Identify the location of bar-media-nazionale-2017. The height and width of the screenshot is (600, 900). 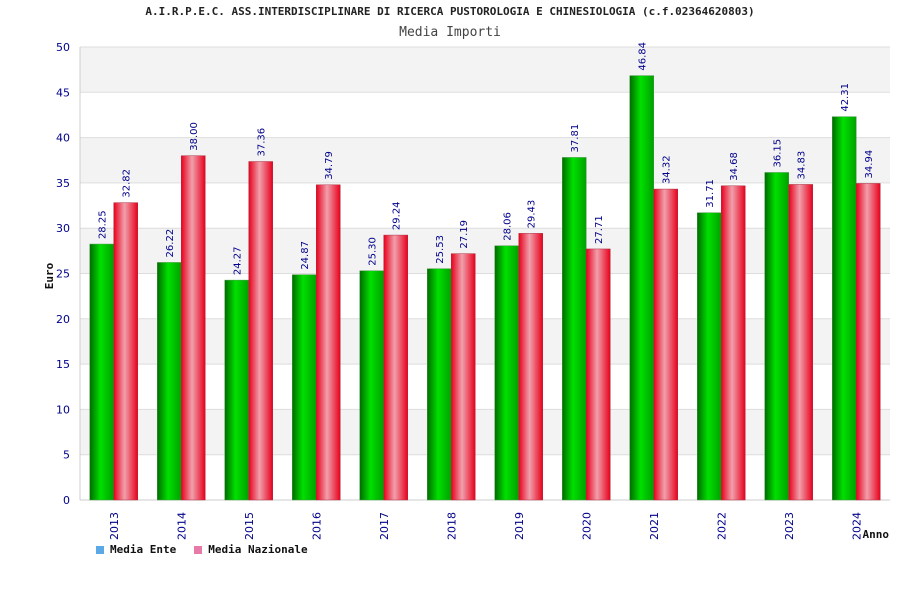
(395, 367).